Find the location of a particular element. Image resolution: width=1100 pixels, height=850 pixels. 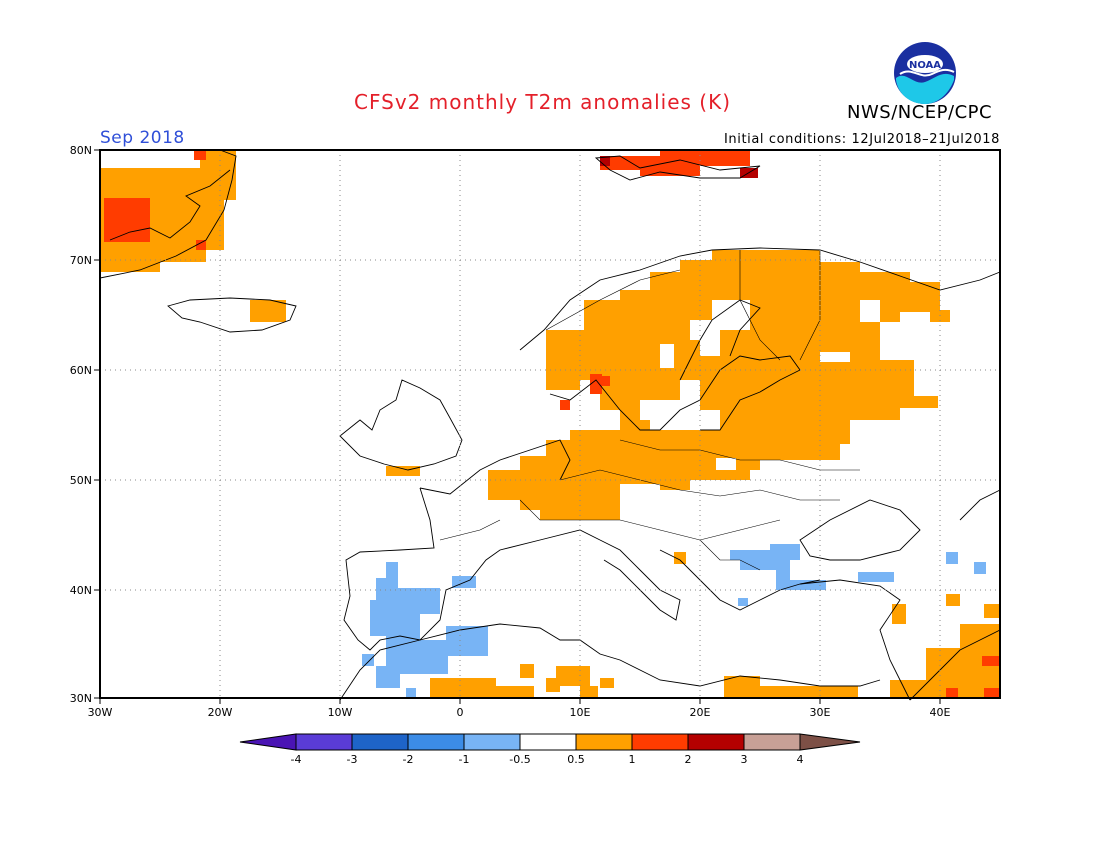

colorbar-label: -0.5 is located at coordinates (519, 759).